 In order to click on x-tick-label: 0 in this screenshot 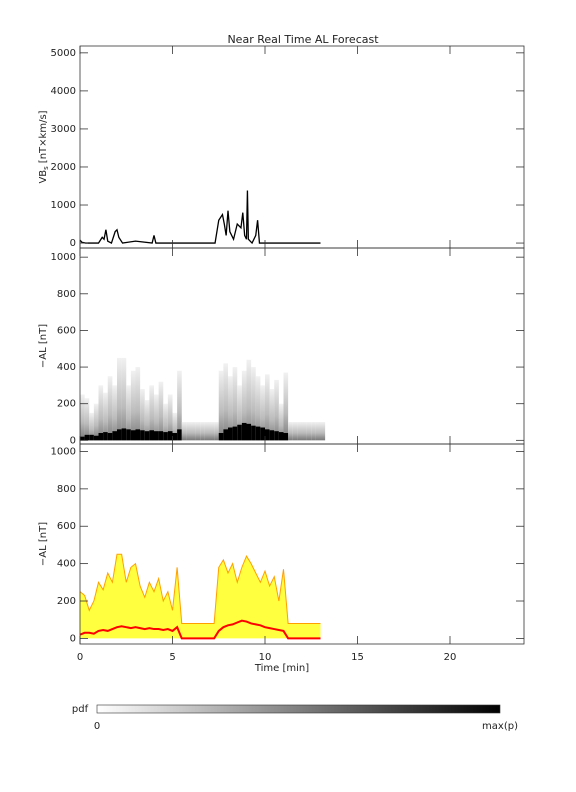, I will do `click(80, 657)`.